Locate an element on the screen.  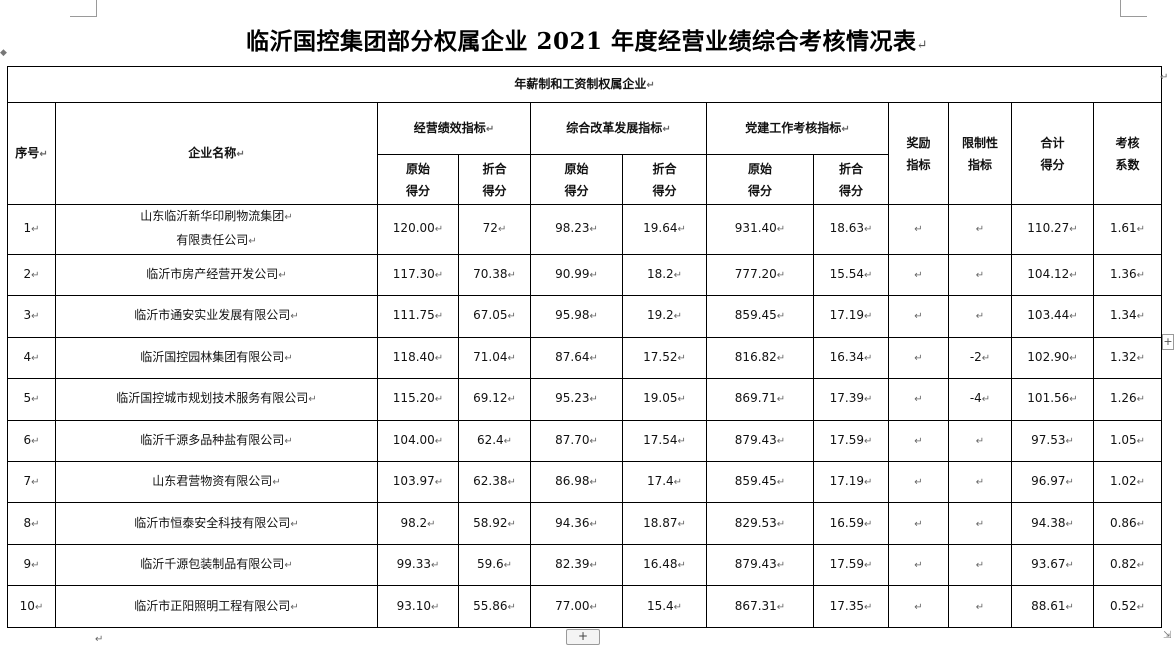
reform-converted-cell: 18.87↵ is located at coordinates (664, 523).